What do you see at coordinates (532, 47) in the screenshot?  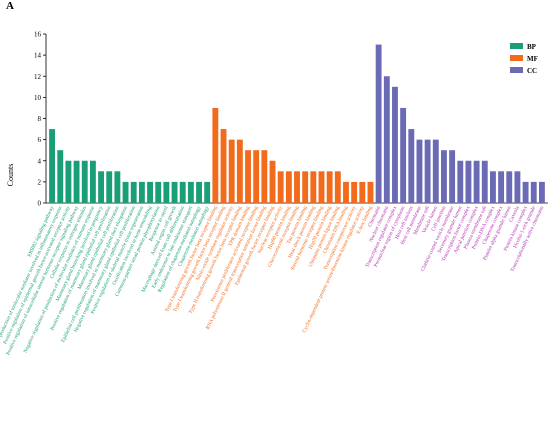 I see `legend-label-bp: BP` at bounding box center [532, 47].